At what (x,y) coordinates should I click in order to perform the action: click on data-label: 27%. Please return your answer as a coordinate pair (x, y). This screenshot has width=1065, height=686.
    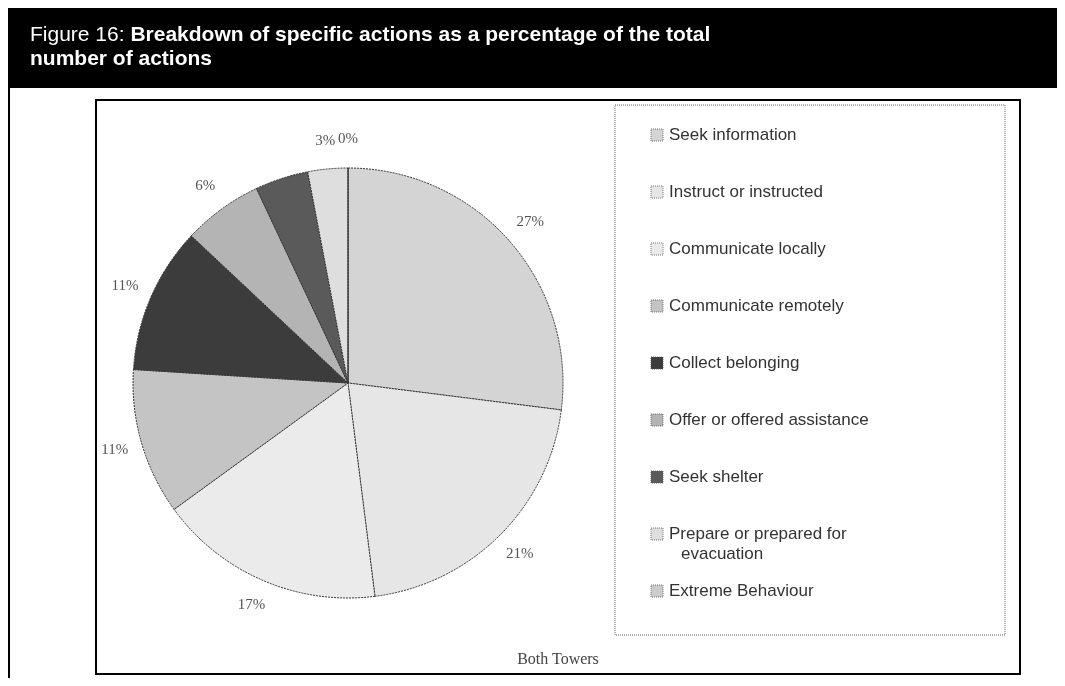
    Looking at the image, I should click on (530, 220).